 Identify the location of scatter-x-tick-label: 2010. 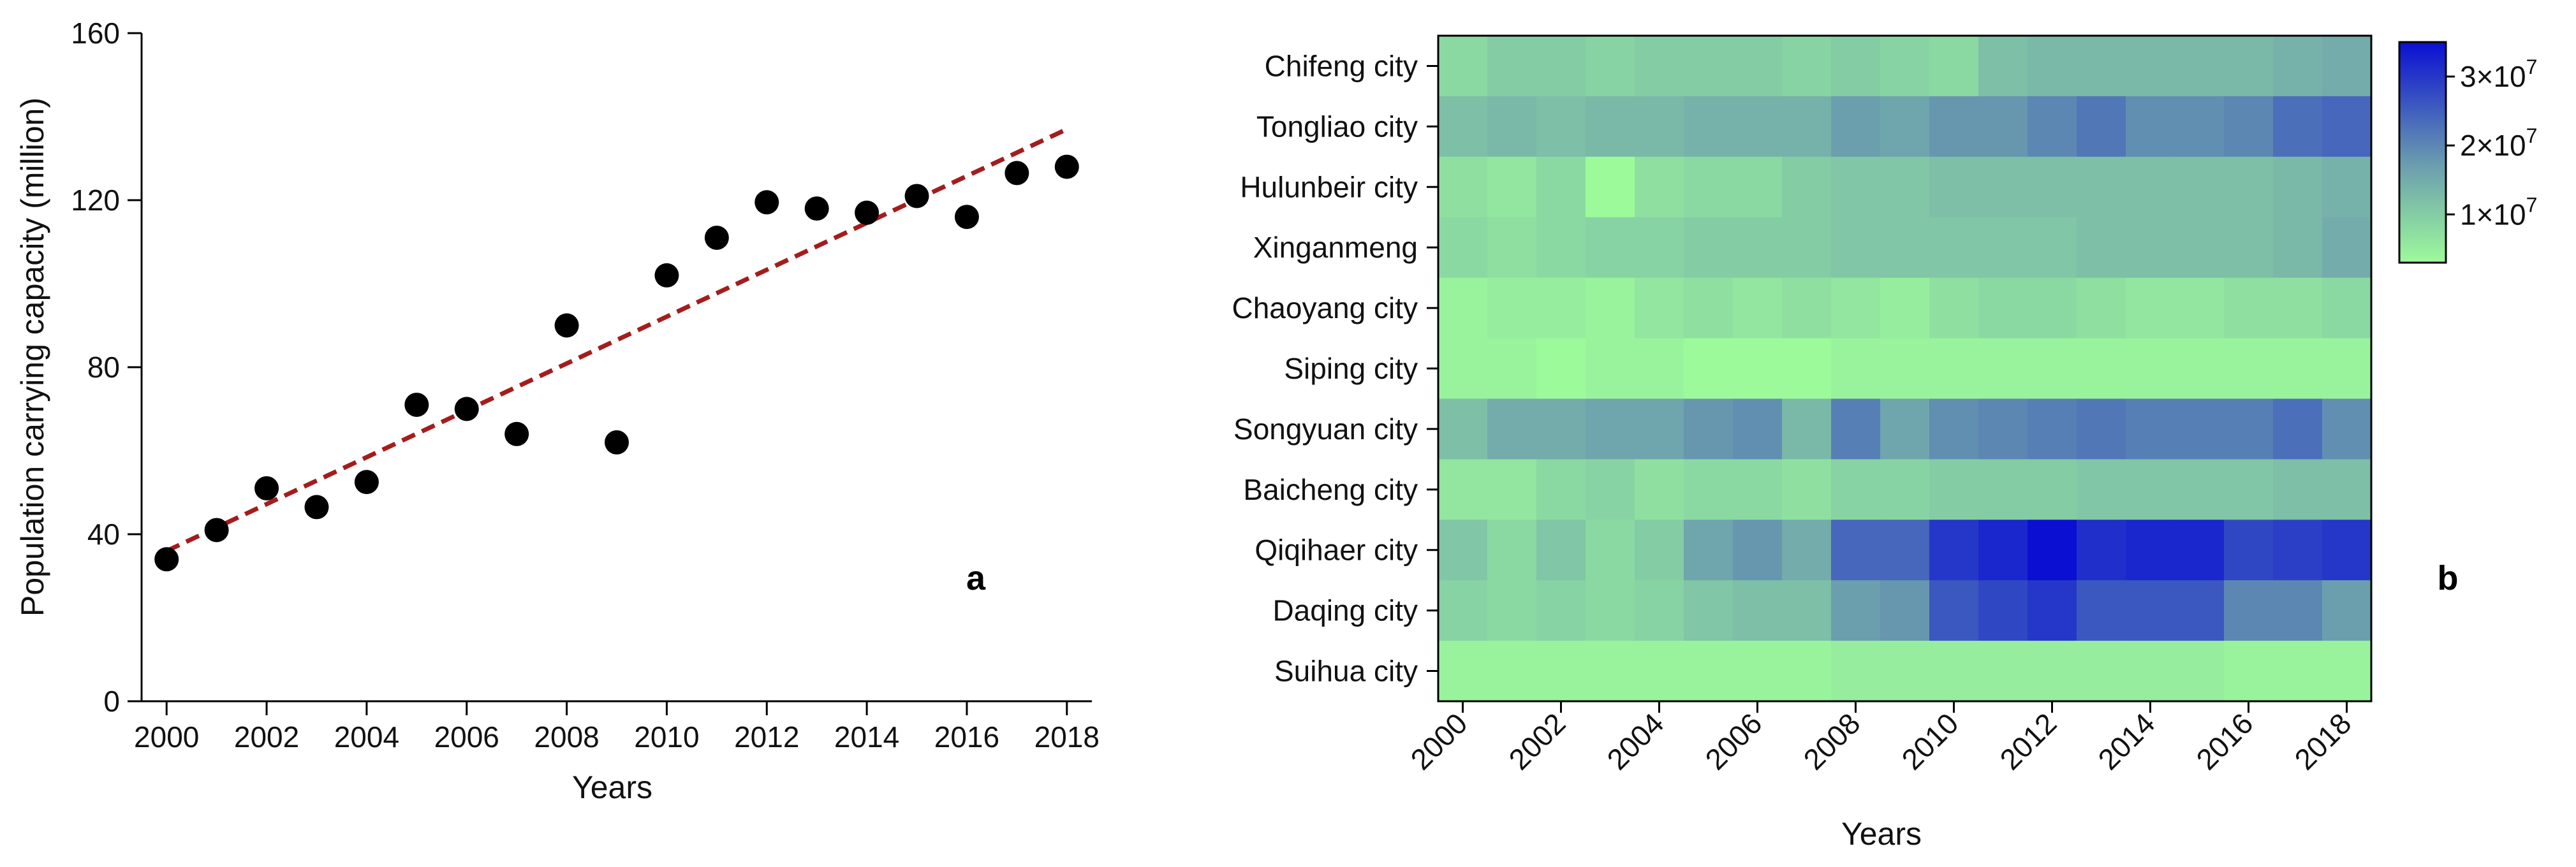
(666, 737).